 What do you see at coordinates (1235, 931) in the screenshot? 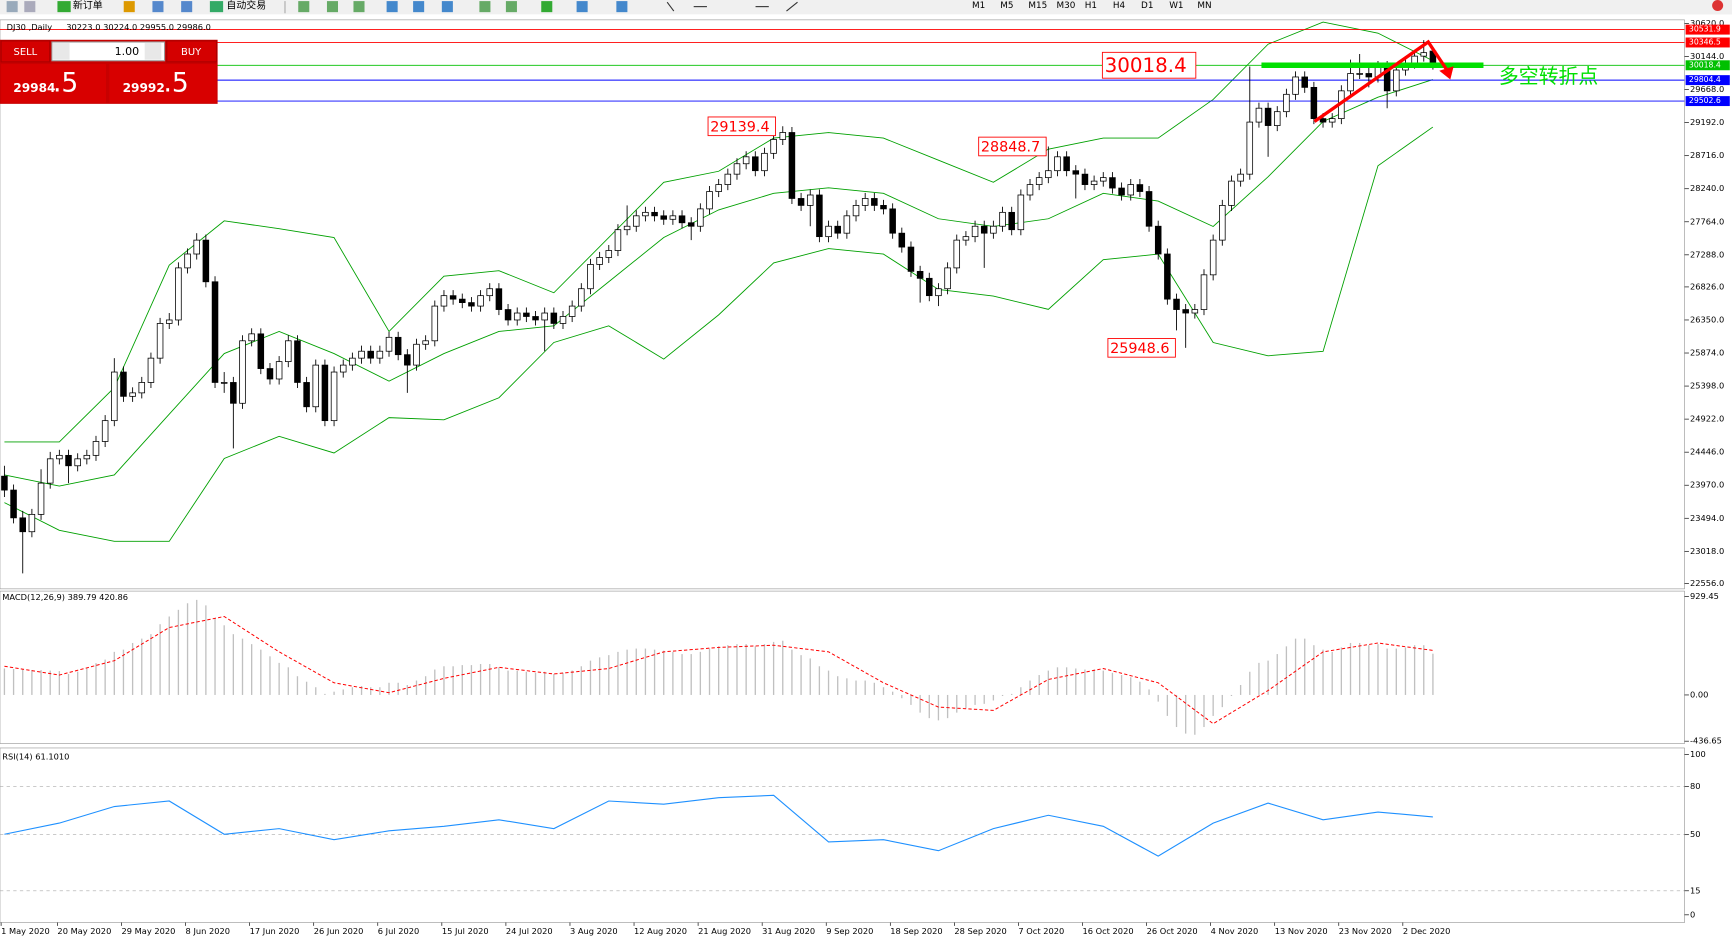
I see `x-tick-label: 4 Nov 2020` at bounding box center [1235, 931].